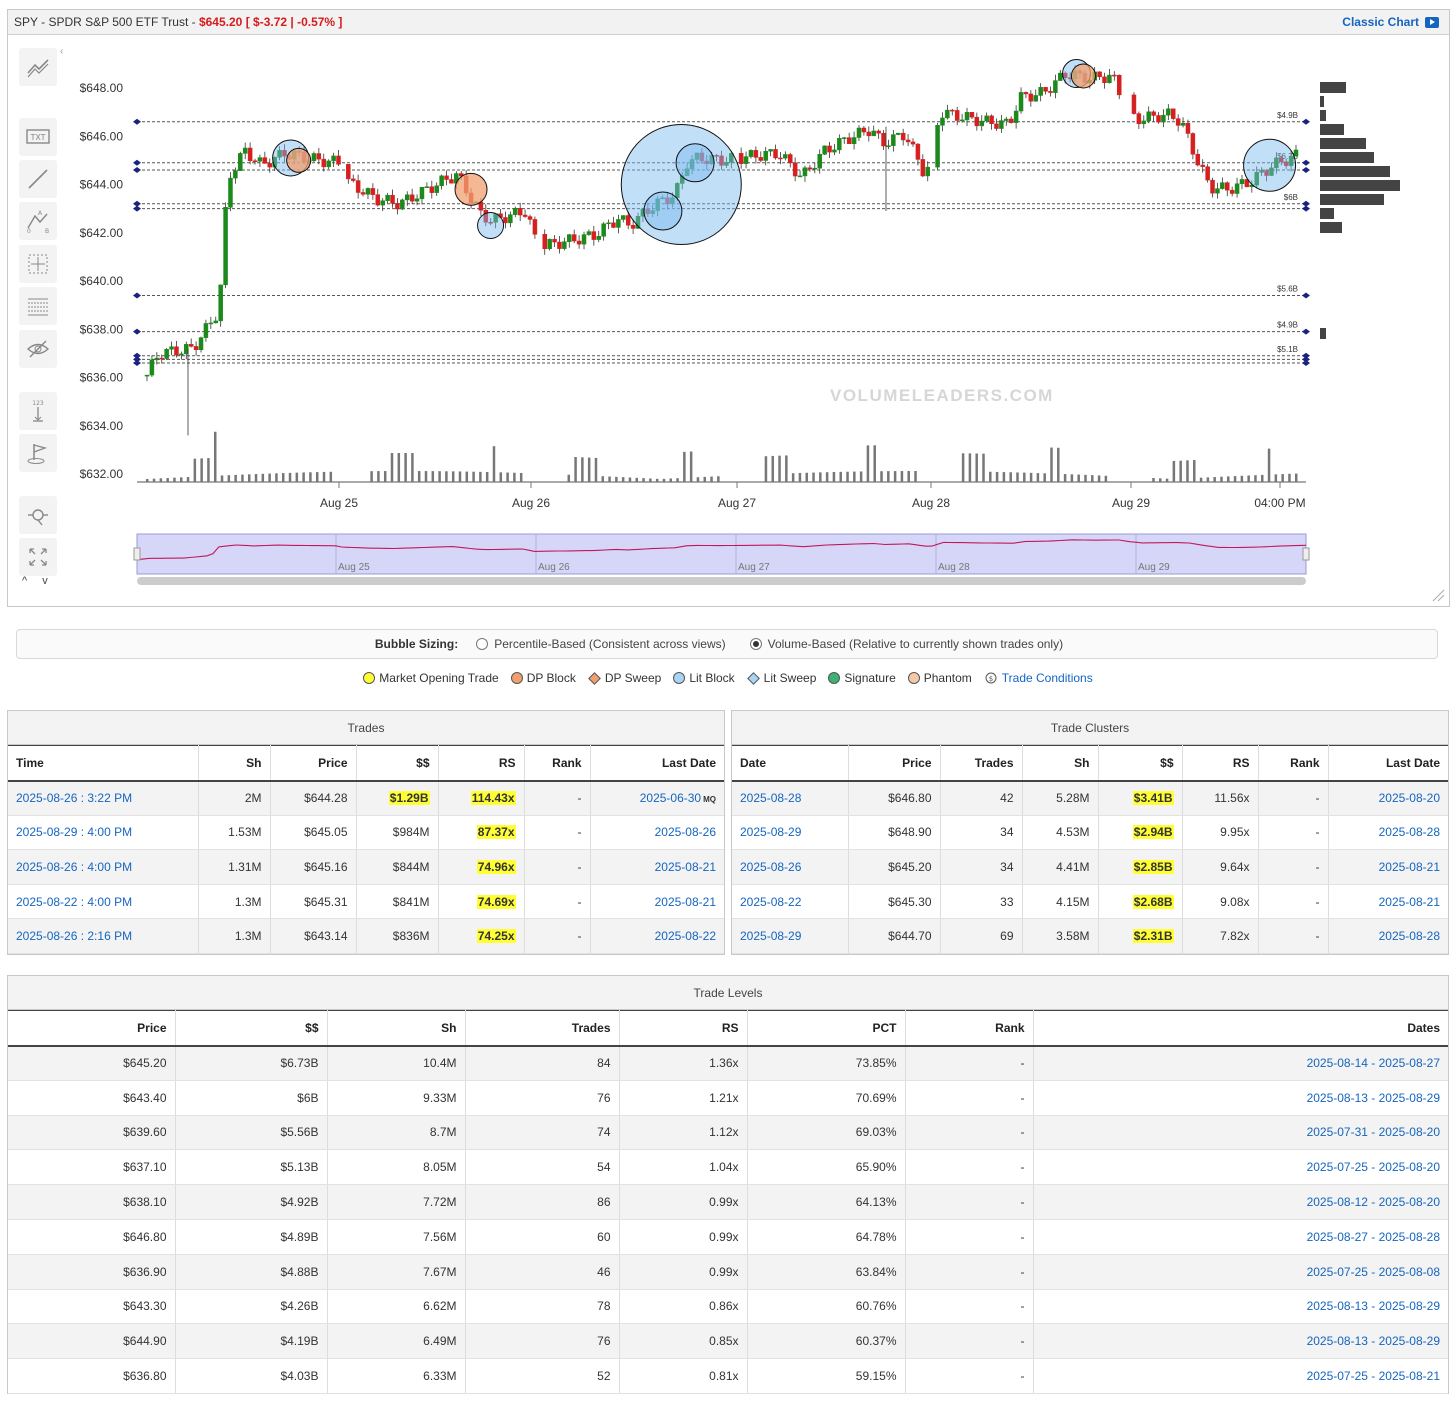  Describe the element at coordinates (790, 902) in the screenshot. I see `cluster-date-link: 2025-08-22` at that location.